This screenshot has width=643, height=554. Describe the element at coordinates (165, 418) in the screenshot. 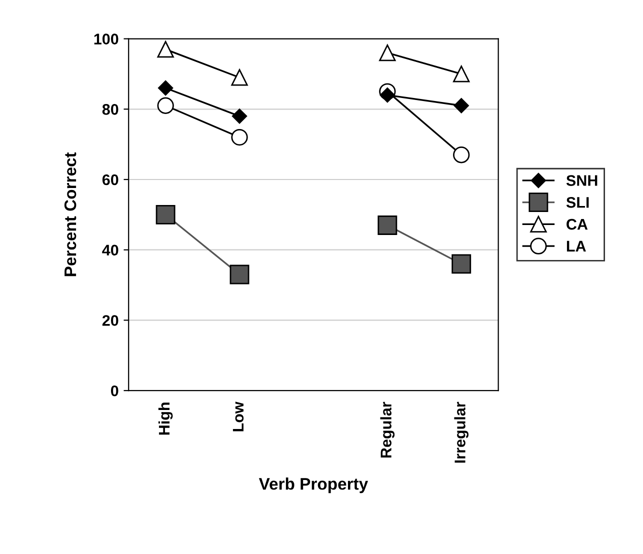

I see `x-tick-label: High` at that location.